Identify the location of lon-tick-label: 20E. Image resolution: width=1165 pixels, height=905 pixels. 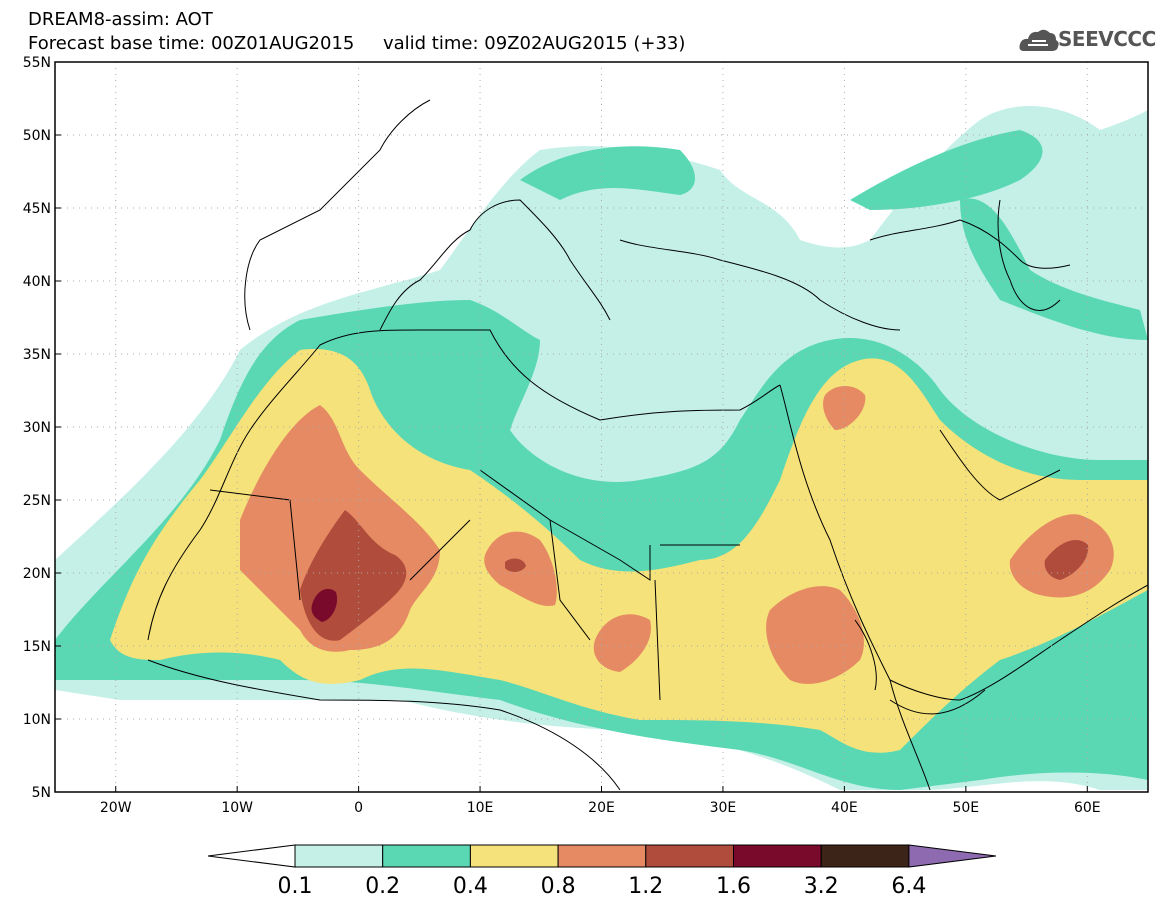
(601, 808).